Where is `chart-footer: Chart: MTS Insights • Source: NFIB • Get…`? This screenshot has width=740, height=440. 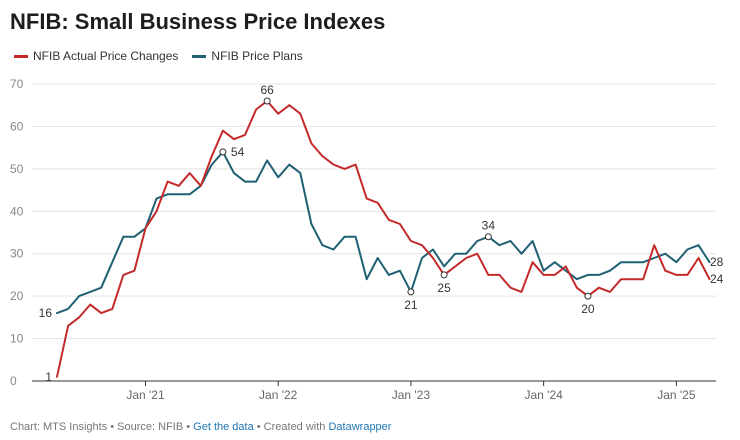
chart-footer: Chart: MTS Insights • Source: NFIB • Get… is located at coordinates (200, 427).